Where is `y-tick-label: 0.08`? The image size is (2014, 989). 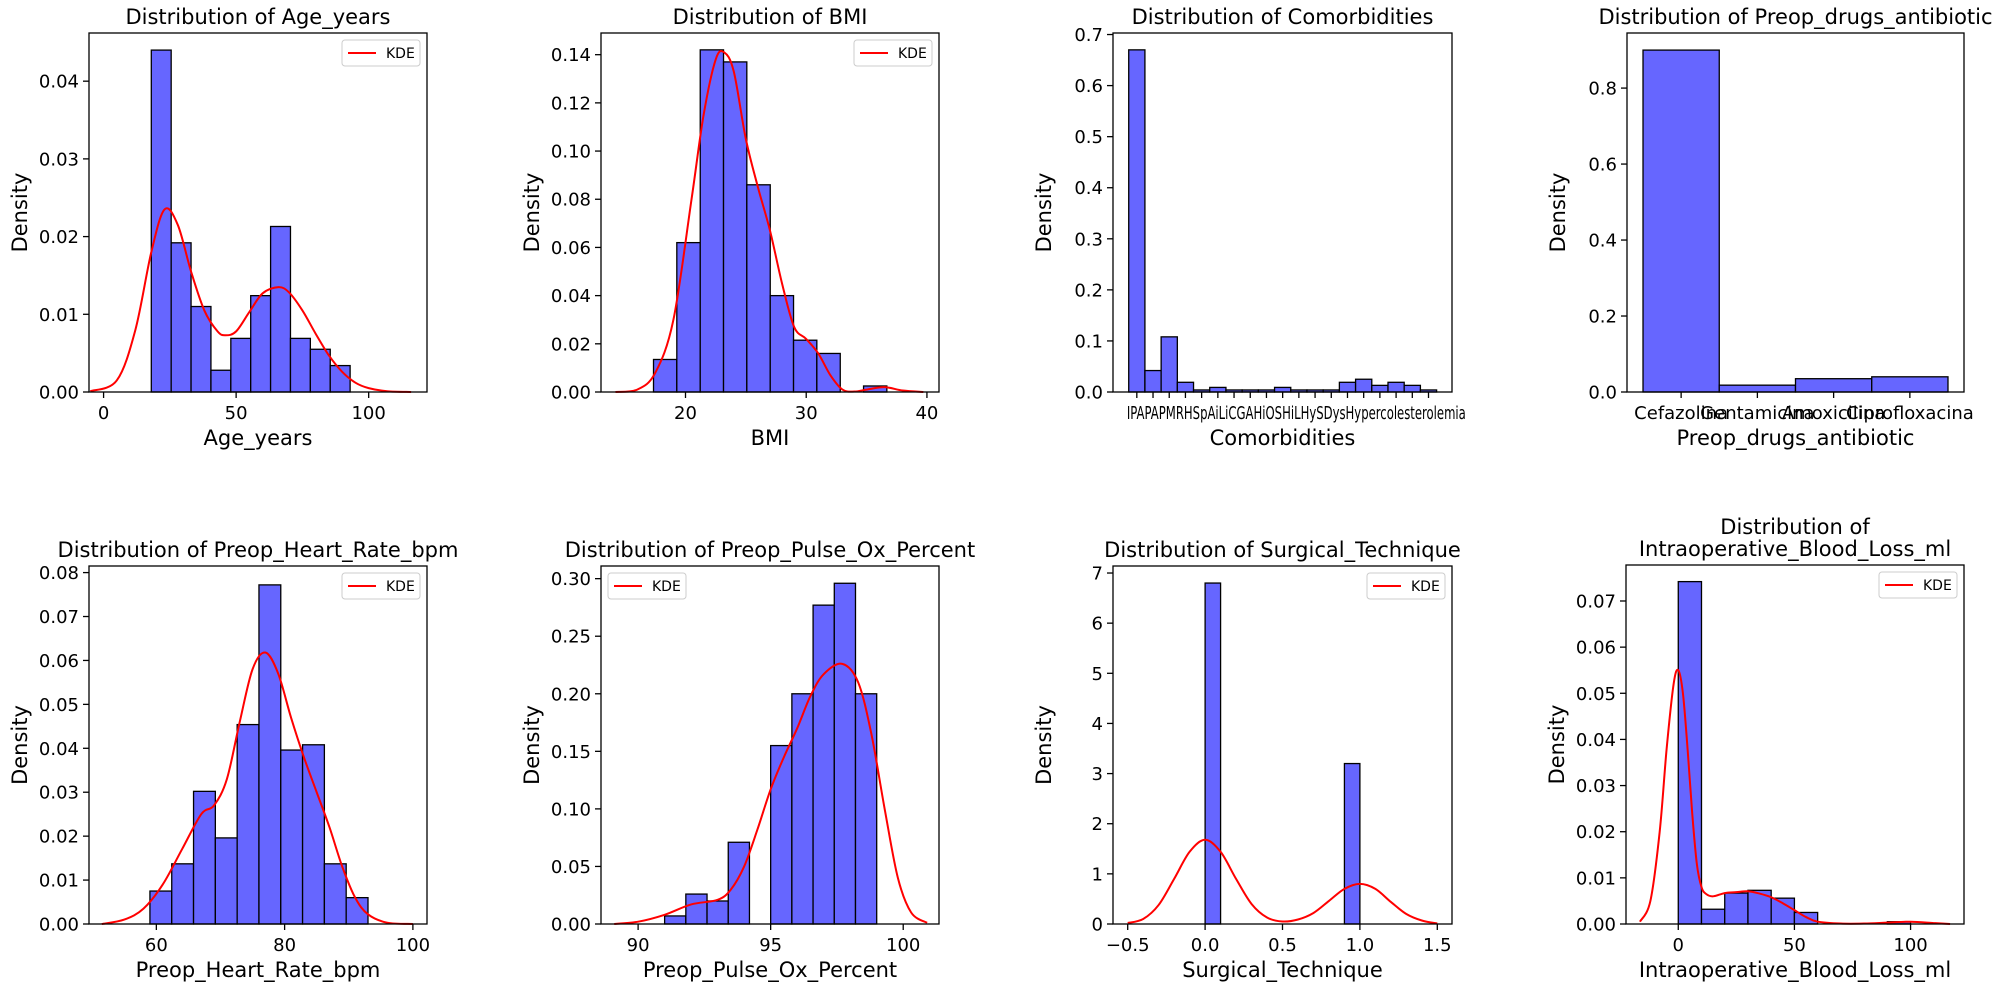 y-tick-label: 0.08 is located at coordinates (59, 573).